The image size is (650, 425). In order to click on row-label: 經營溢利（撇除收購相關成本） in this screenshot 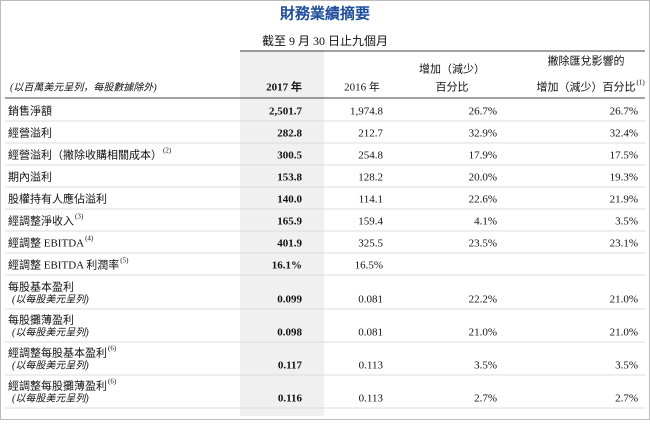, I will do `click(85, 155)`.